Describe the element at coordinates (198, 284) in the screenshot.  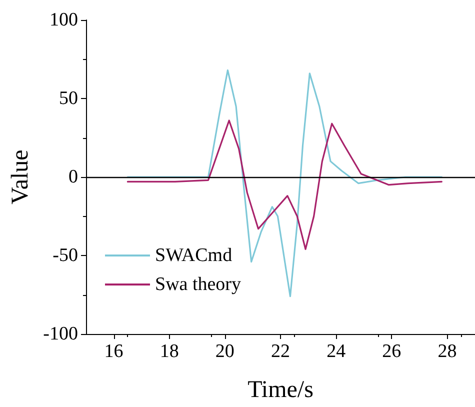
I see `legend-label: Swa theory` at that location.